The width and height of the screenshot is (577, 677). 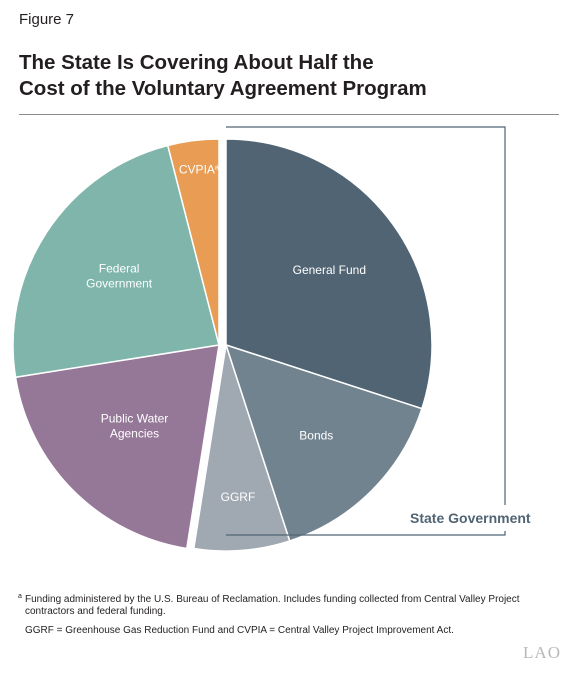 What do you see at coordinates (135, 425) in the screenshot?
I see `pie-label-public-water-agencies: Public Water Agencies` at bounding box center [135, 425].